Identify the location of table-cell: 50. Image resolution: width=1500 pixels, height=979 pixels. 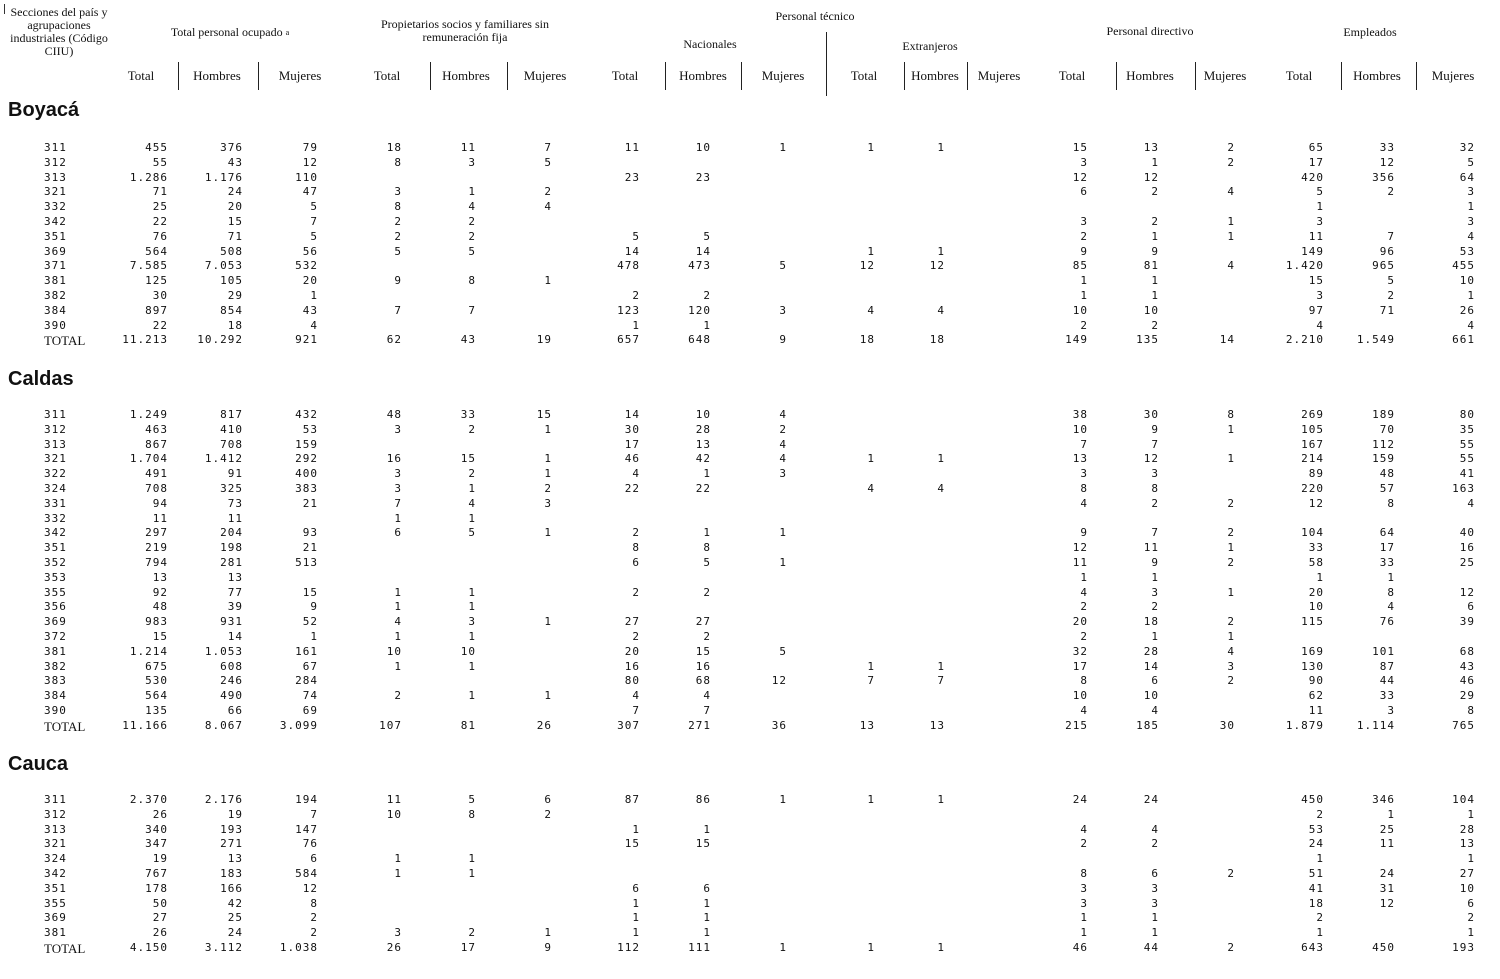
(160, 903).